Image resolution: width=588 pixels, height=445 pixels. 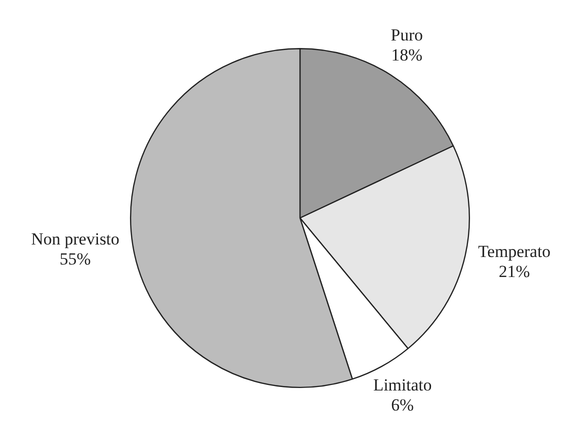 I want to click on slice-label: Limitato, so click(x=402, y=385).